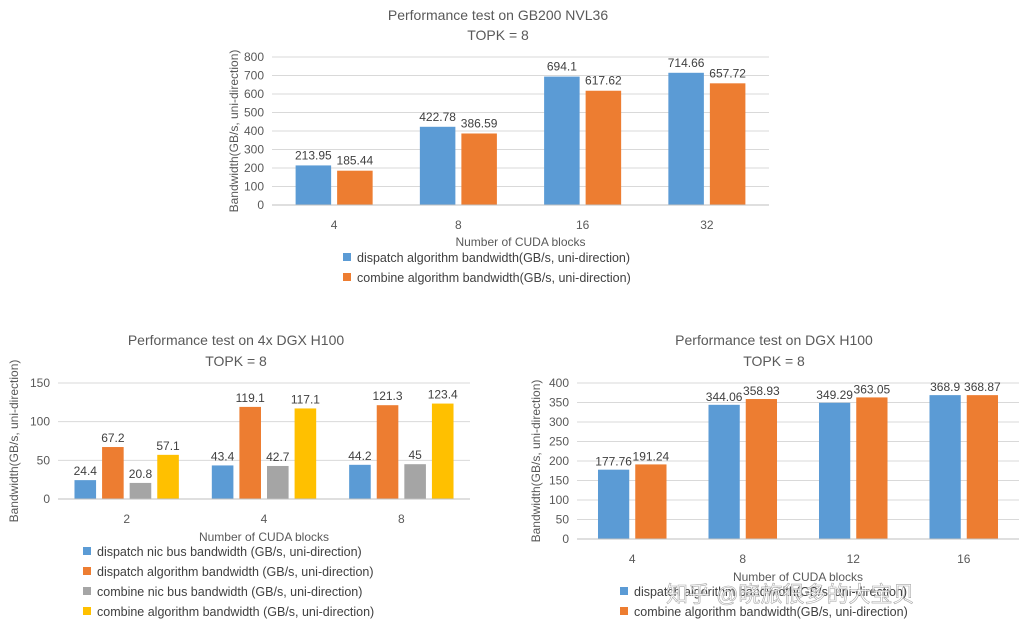 This screenshot has height=634, width=1028. What do you see at coordinates (559, 383) in the screenshot?
I see `y-tick-label: 400` at bounding box center [559, 383].